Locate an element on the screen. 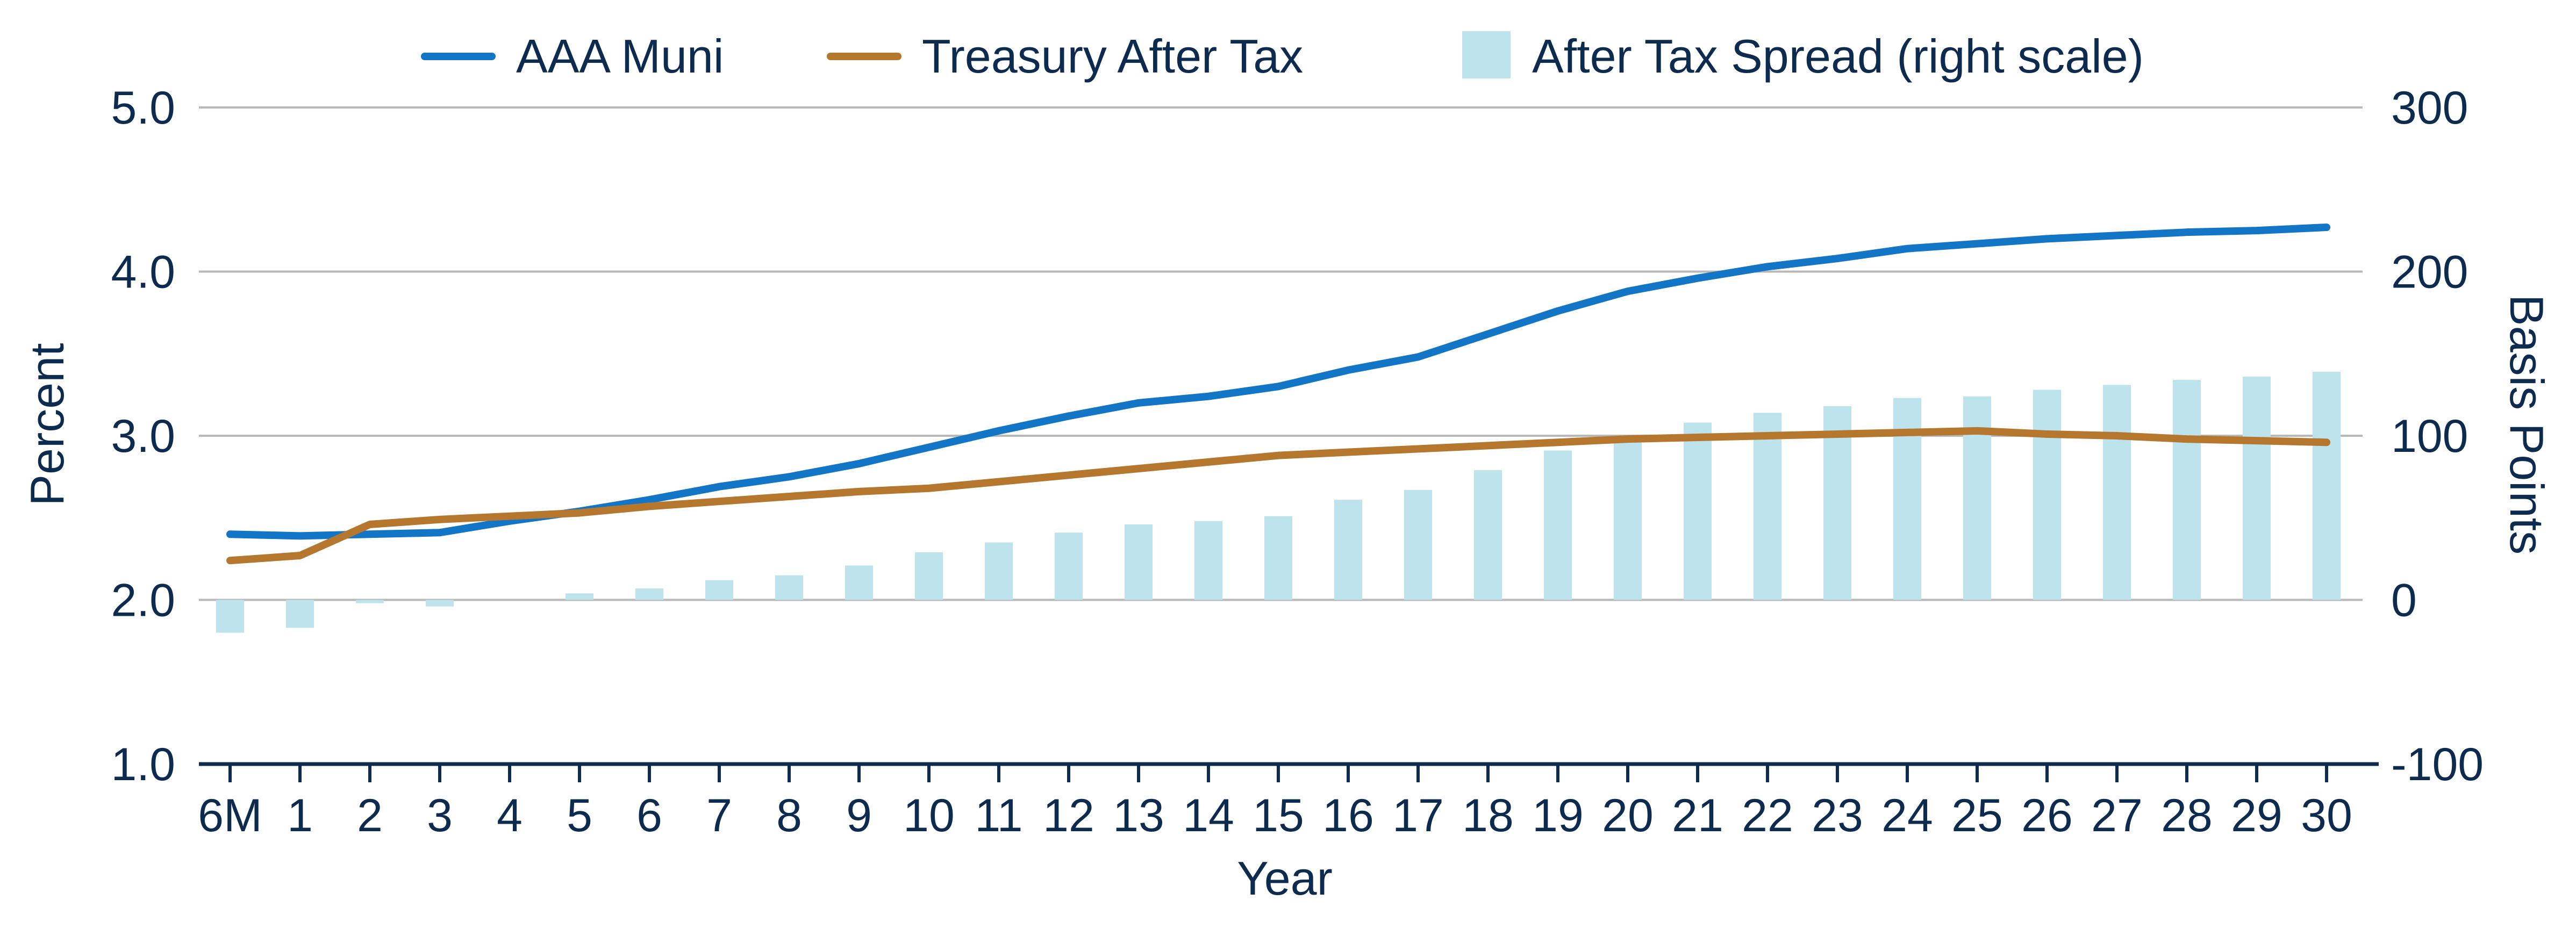 This screenshot has width=2576, height=929. x-tick-label: 11 is located at coordinates (998, 815).